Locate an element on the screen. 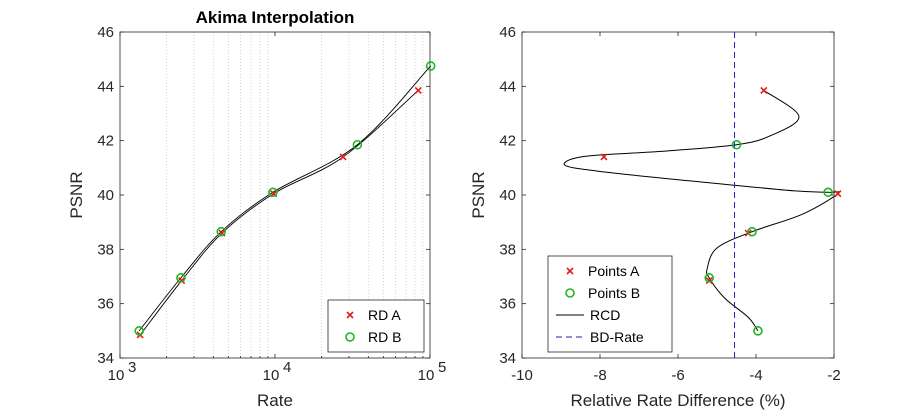 The width and height of the screenshot is (922, 420). right-ytick-label: 44 is located at coordinates (507, 86).